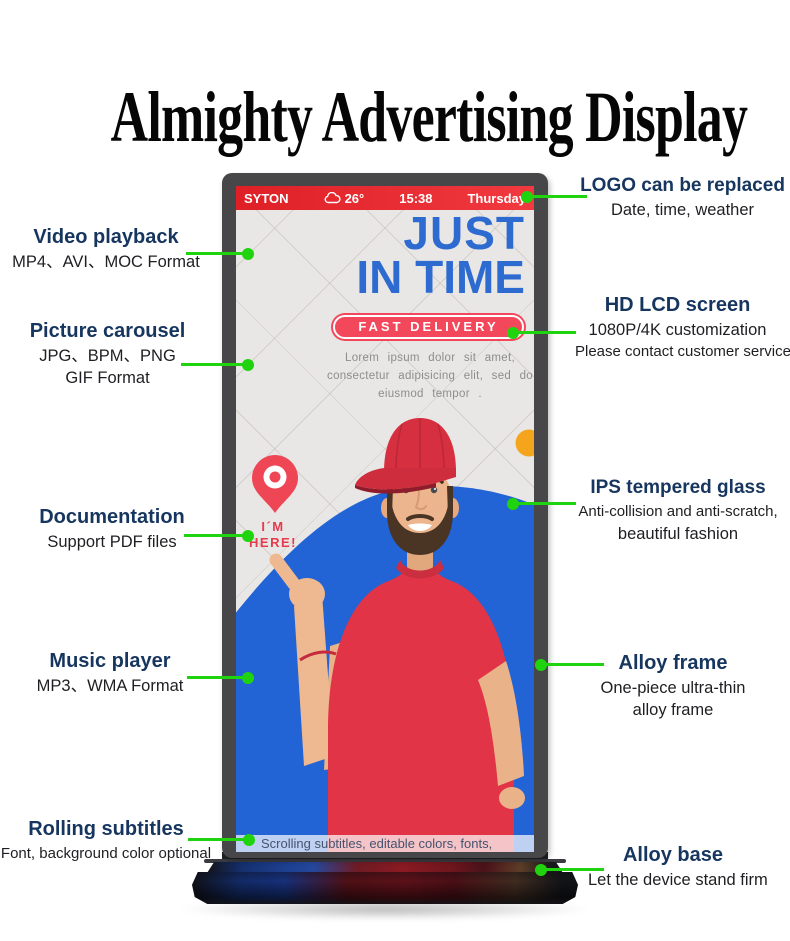 The height and width of the screenshot is (941, 790). I want to click on time-label: 15:38, so click(416, 198).